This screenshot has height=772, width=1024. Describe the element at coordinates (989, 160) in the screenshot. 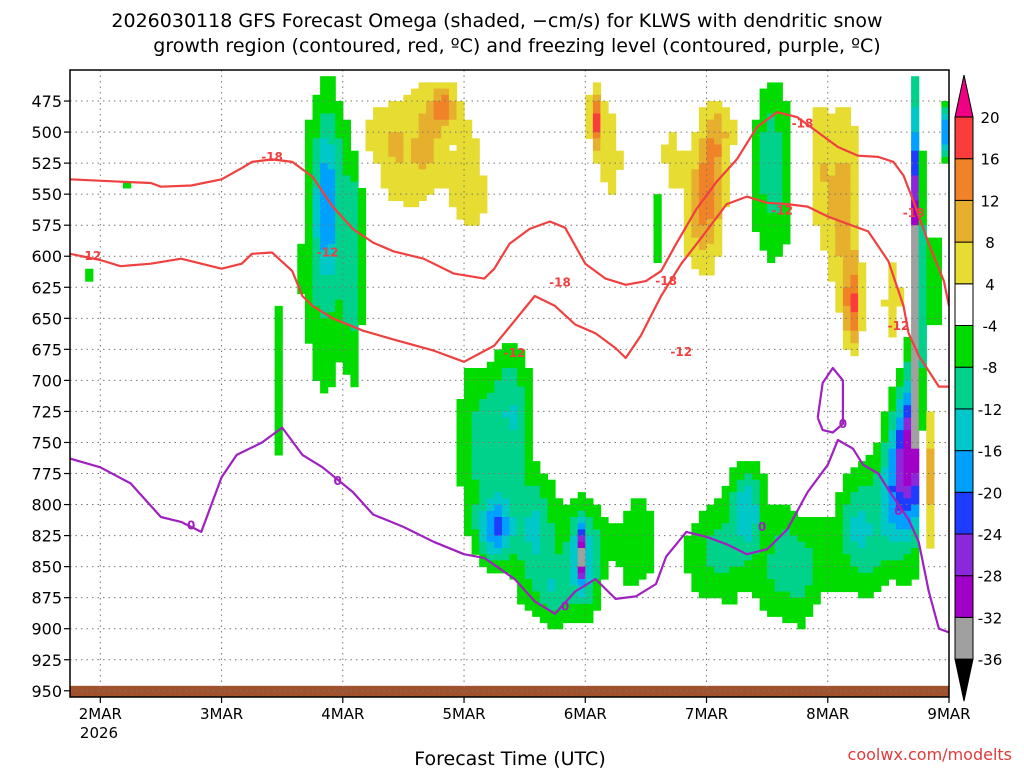

I see `colorbar-label: 16` at that location.